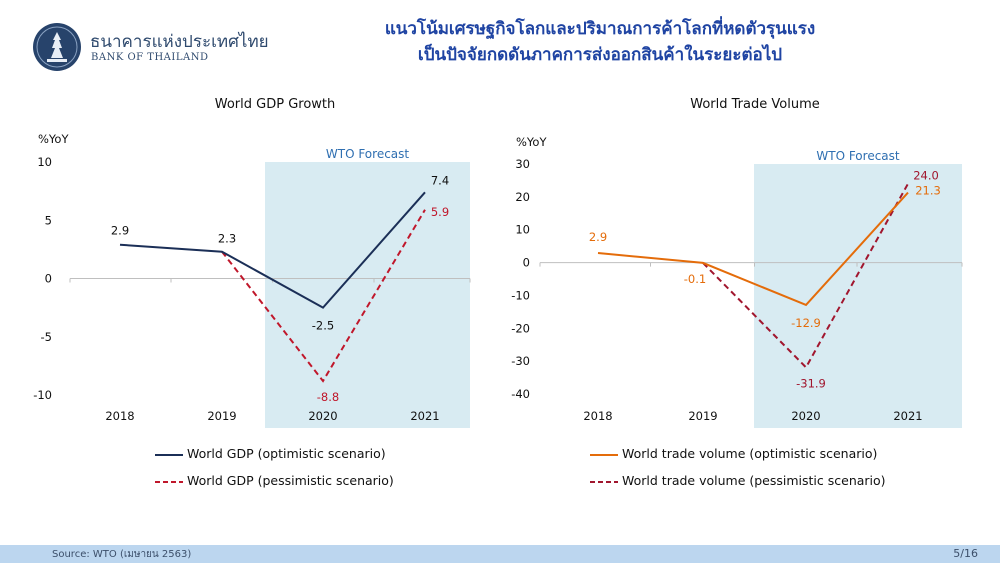 This screenshot has width=1000, height=563. I want to click on chart-title: World Trade Volume, so click(754, 104).